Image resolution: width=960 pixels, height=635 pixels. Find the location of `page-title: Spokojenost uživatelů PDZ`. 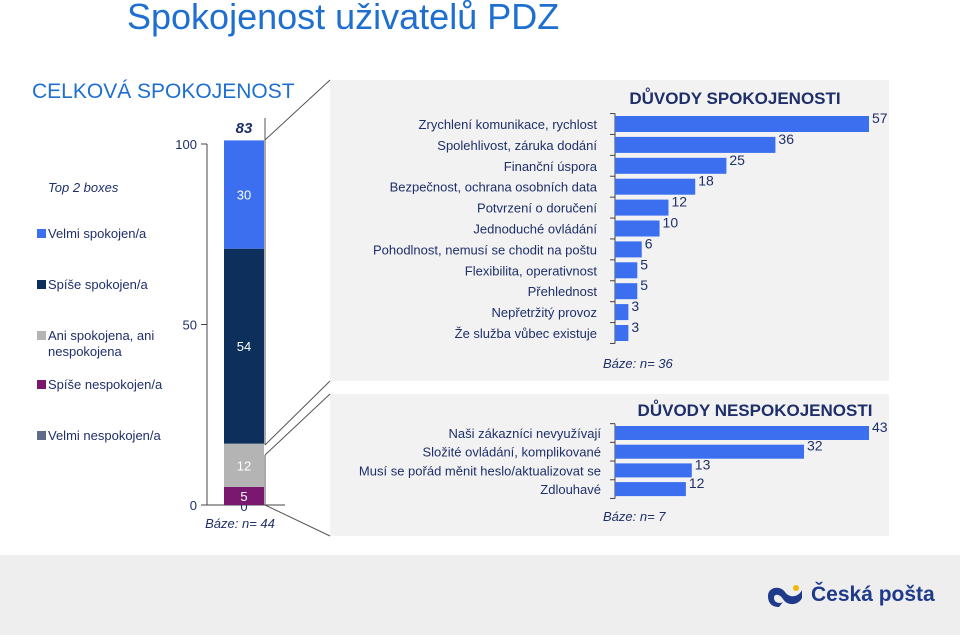

page-title: Spokojenost uživatelů PDZ is located at coordinates (343, 18).